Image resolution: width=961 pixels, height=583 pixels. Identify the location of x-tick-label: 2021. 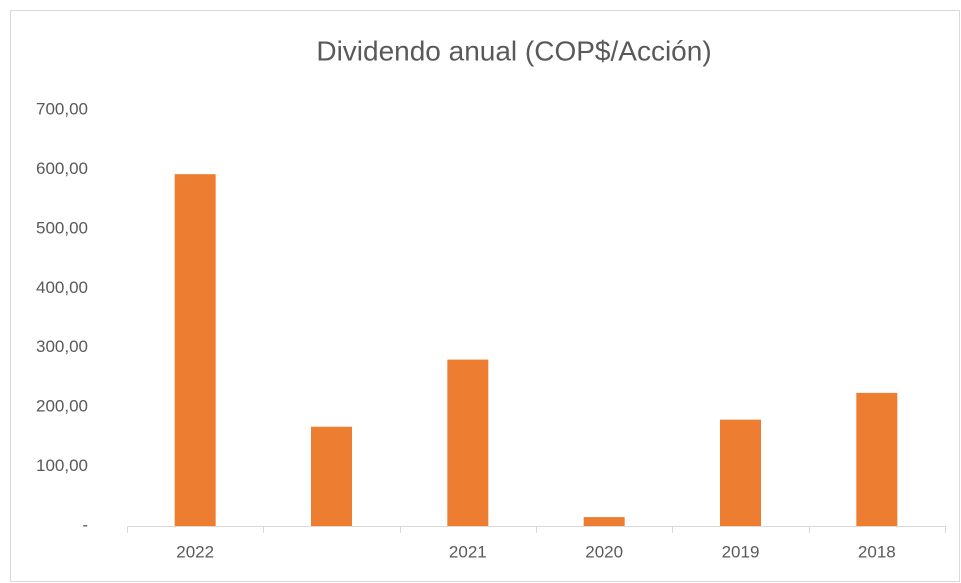
(468, 551).